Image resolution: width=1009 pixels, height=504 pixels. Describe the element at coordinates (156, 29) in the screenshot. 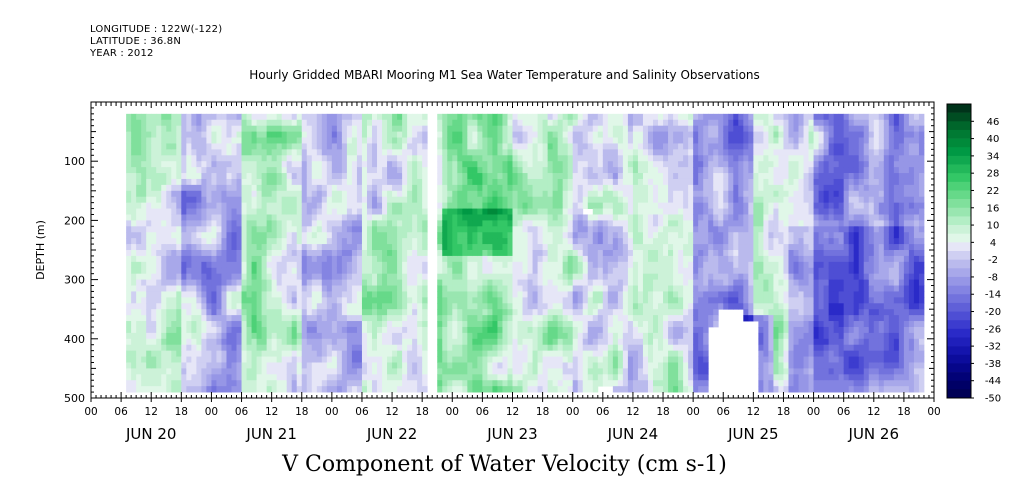

I see `longitude-label: LONGITUDE : 122W(-122)` at that location.